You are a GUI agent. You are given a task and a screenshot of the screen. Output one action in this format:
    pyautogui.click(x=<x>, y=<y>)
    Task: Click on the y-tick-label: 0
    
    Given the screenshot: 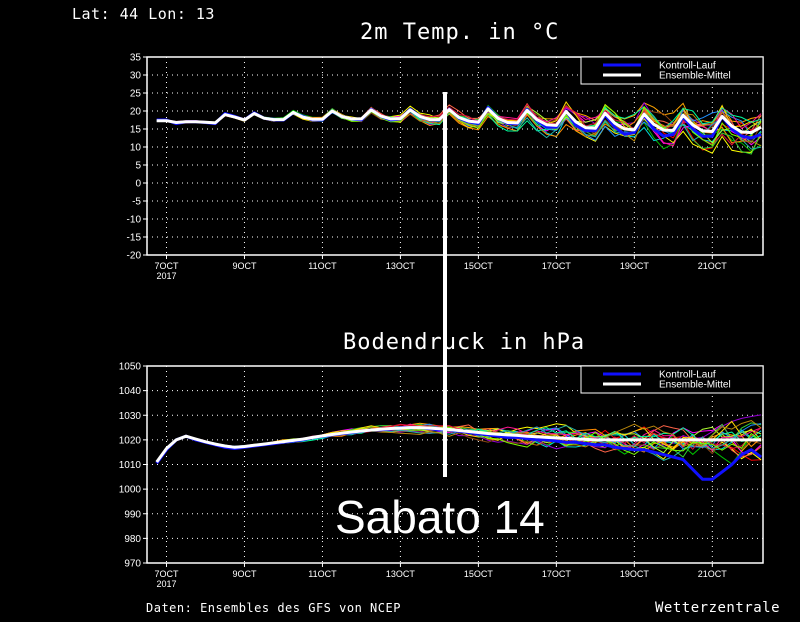 What is the action you would take?
    pyautogui.click(x=138, y=184)
    